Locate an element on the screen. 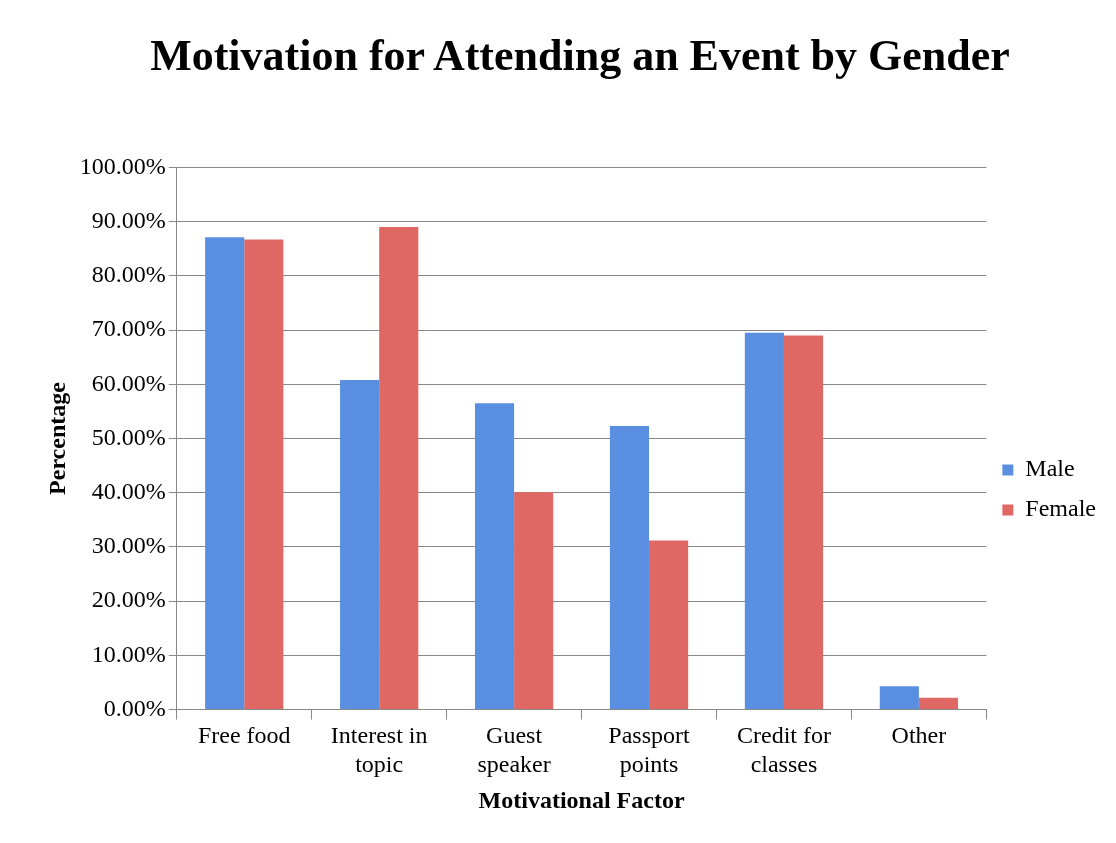 Image resolution: width=1116 pixels, height=843 pixels. legend-label: Male is located at coordinates (1050, 468).